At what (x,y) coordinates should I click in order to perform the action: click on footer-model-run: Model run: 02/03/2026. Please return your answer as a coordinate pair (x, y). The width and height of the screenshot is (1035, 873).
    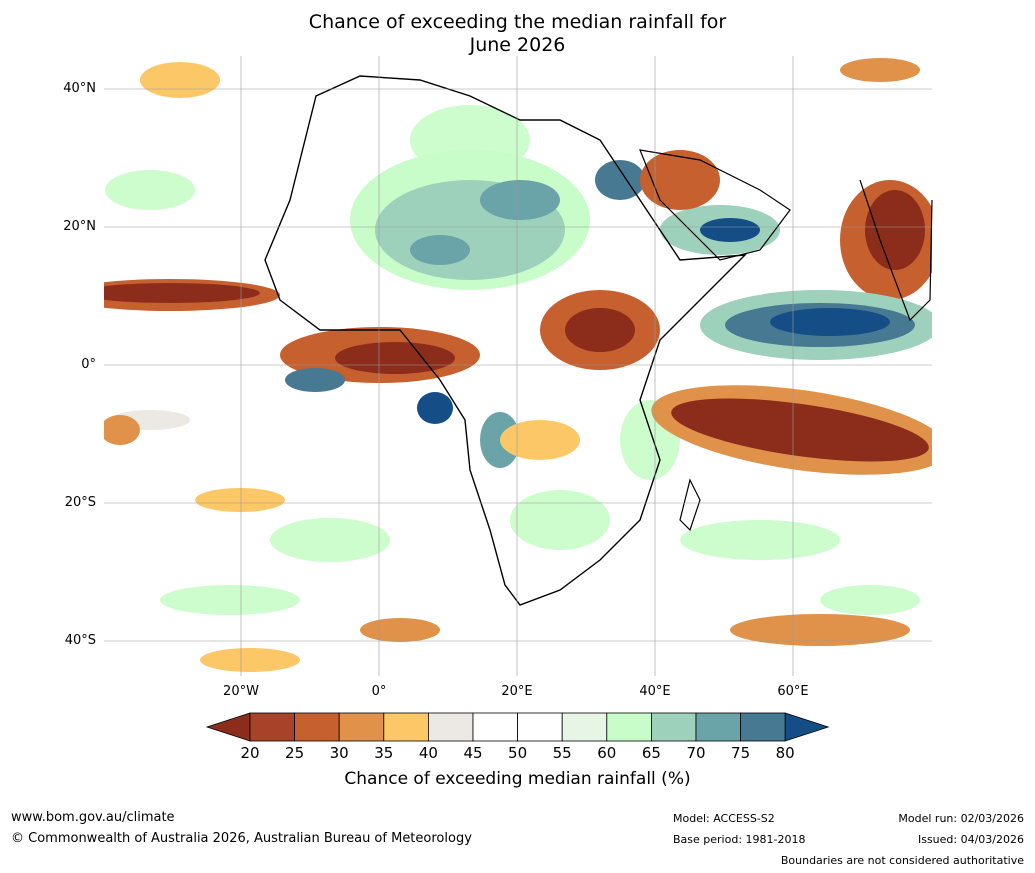
    Looking at the image, I should click on (961, 818).